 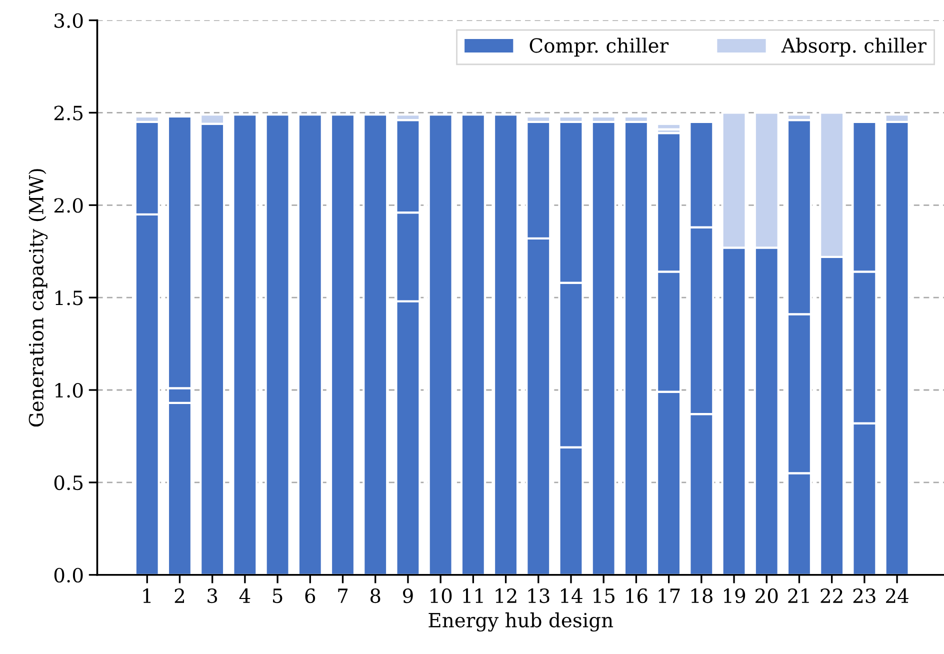 What do you see at coordinates (343, 595) in the screenshot?
I see `x-tick-label: 7` at bounding box center [343, 595].